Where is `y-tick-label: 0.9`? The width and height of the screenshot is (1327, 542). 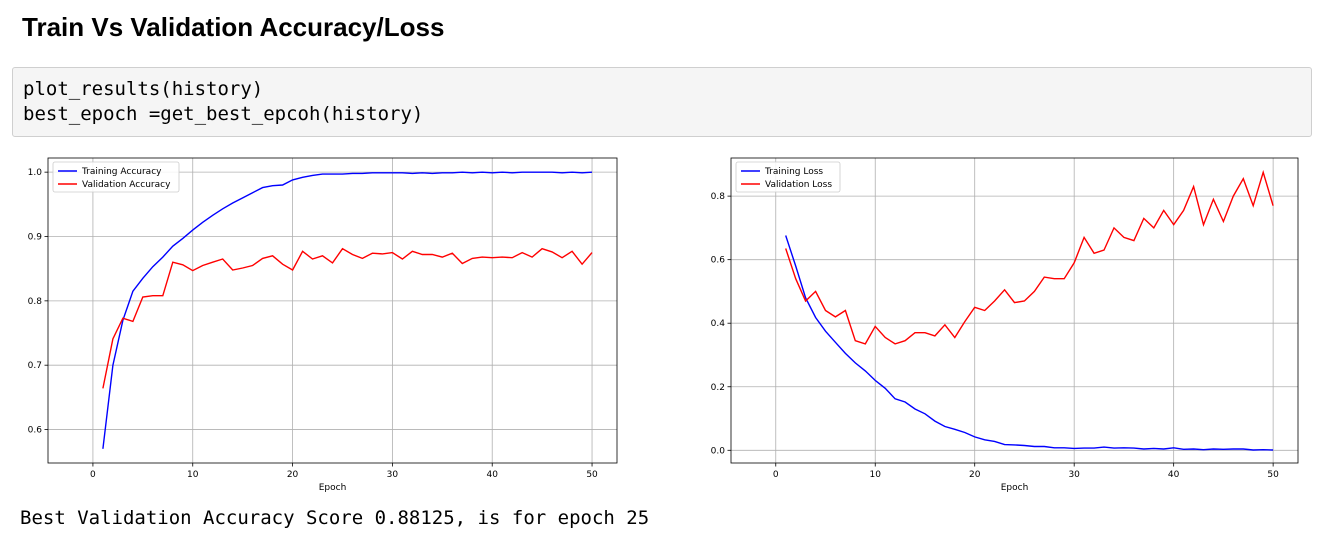 y-tick-label: 0.9 is located at coordinates (35, 238).